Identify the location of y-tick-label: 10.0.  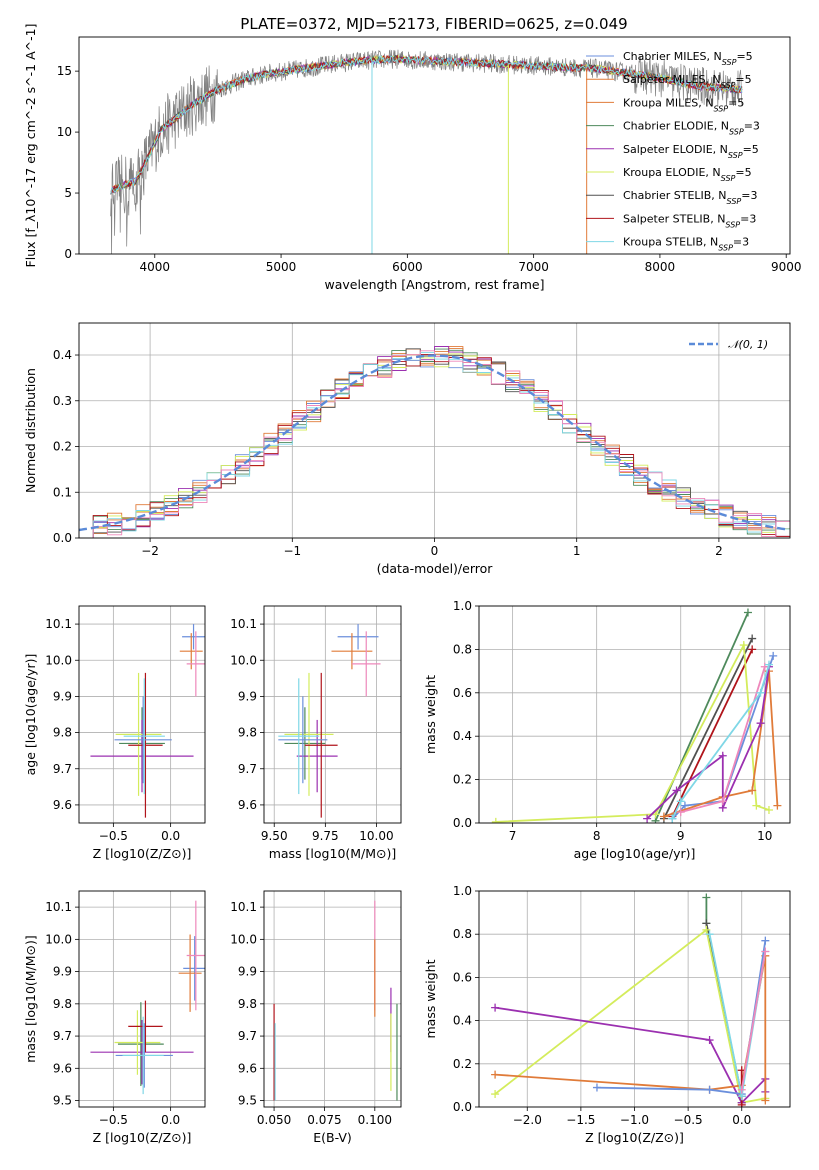
(243, 660).